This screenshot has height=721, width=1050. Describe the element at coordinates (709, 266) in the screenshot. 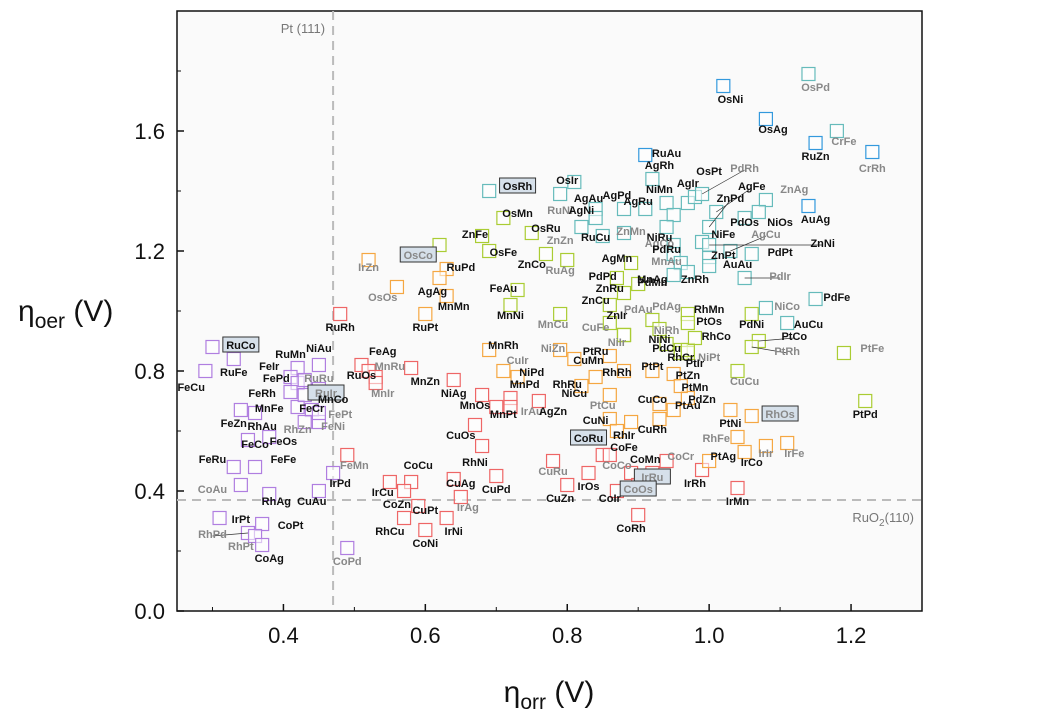

I see `point-auau` at that location.